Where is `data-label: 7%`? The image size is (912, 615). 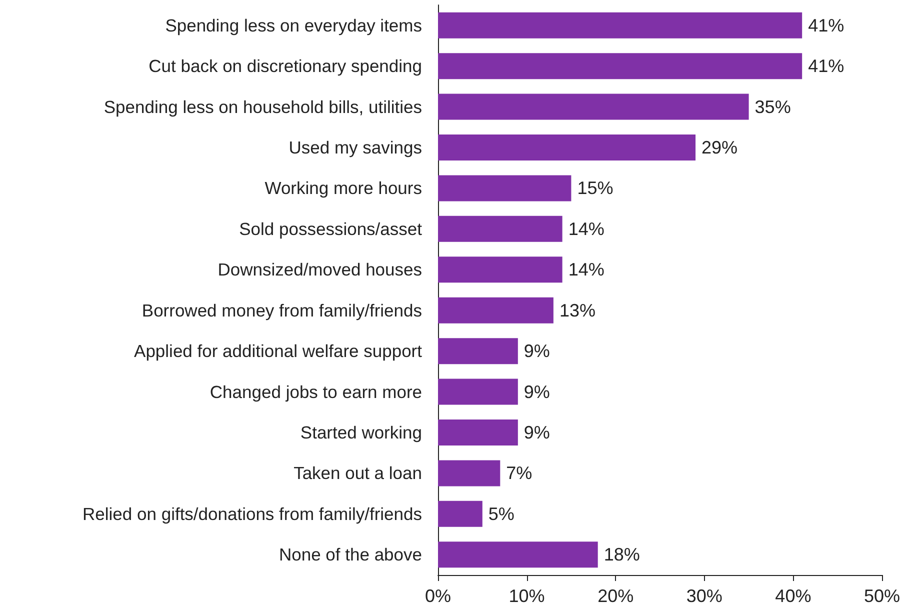
data-label: 7% is located at coordinates (519, 473).